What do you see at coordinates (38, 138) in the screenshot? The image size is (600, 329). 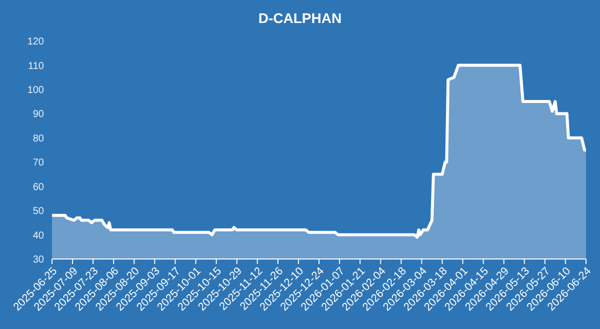 I see `y-tick-label: 80` at bounding box center [38, 138].